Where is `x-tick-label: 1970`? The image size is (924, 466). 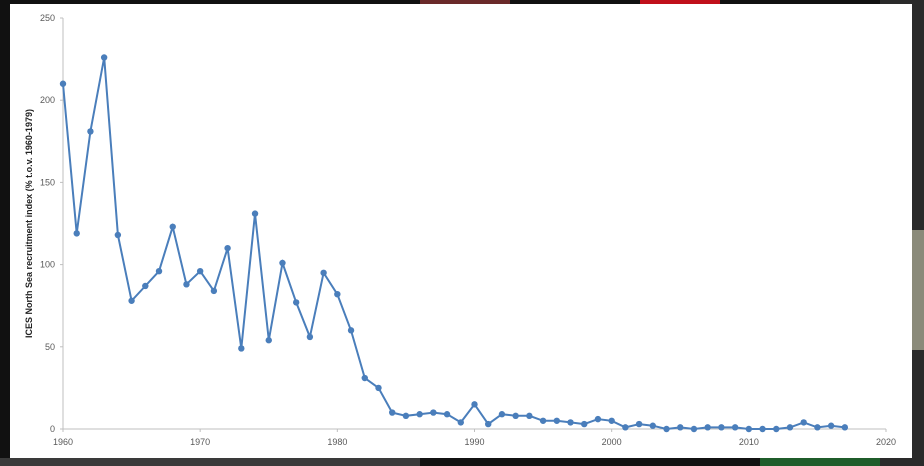
x-tick-label: 1970 is located at coordinates (200, 442).